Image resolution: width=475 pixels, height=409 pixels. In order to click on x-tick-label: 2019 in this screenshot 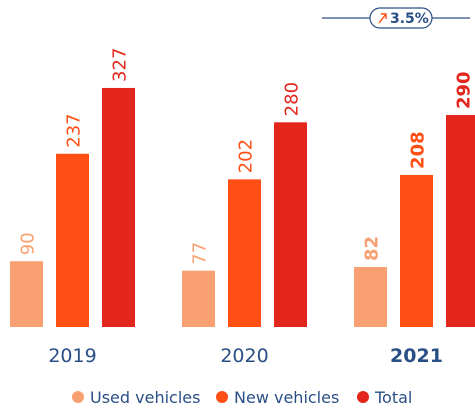, I will do `click(72, 356)`.